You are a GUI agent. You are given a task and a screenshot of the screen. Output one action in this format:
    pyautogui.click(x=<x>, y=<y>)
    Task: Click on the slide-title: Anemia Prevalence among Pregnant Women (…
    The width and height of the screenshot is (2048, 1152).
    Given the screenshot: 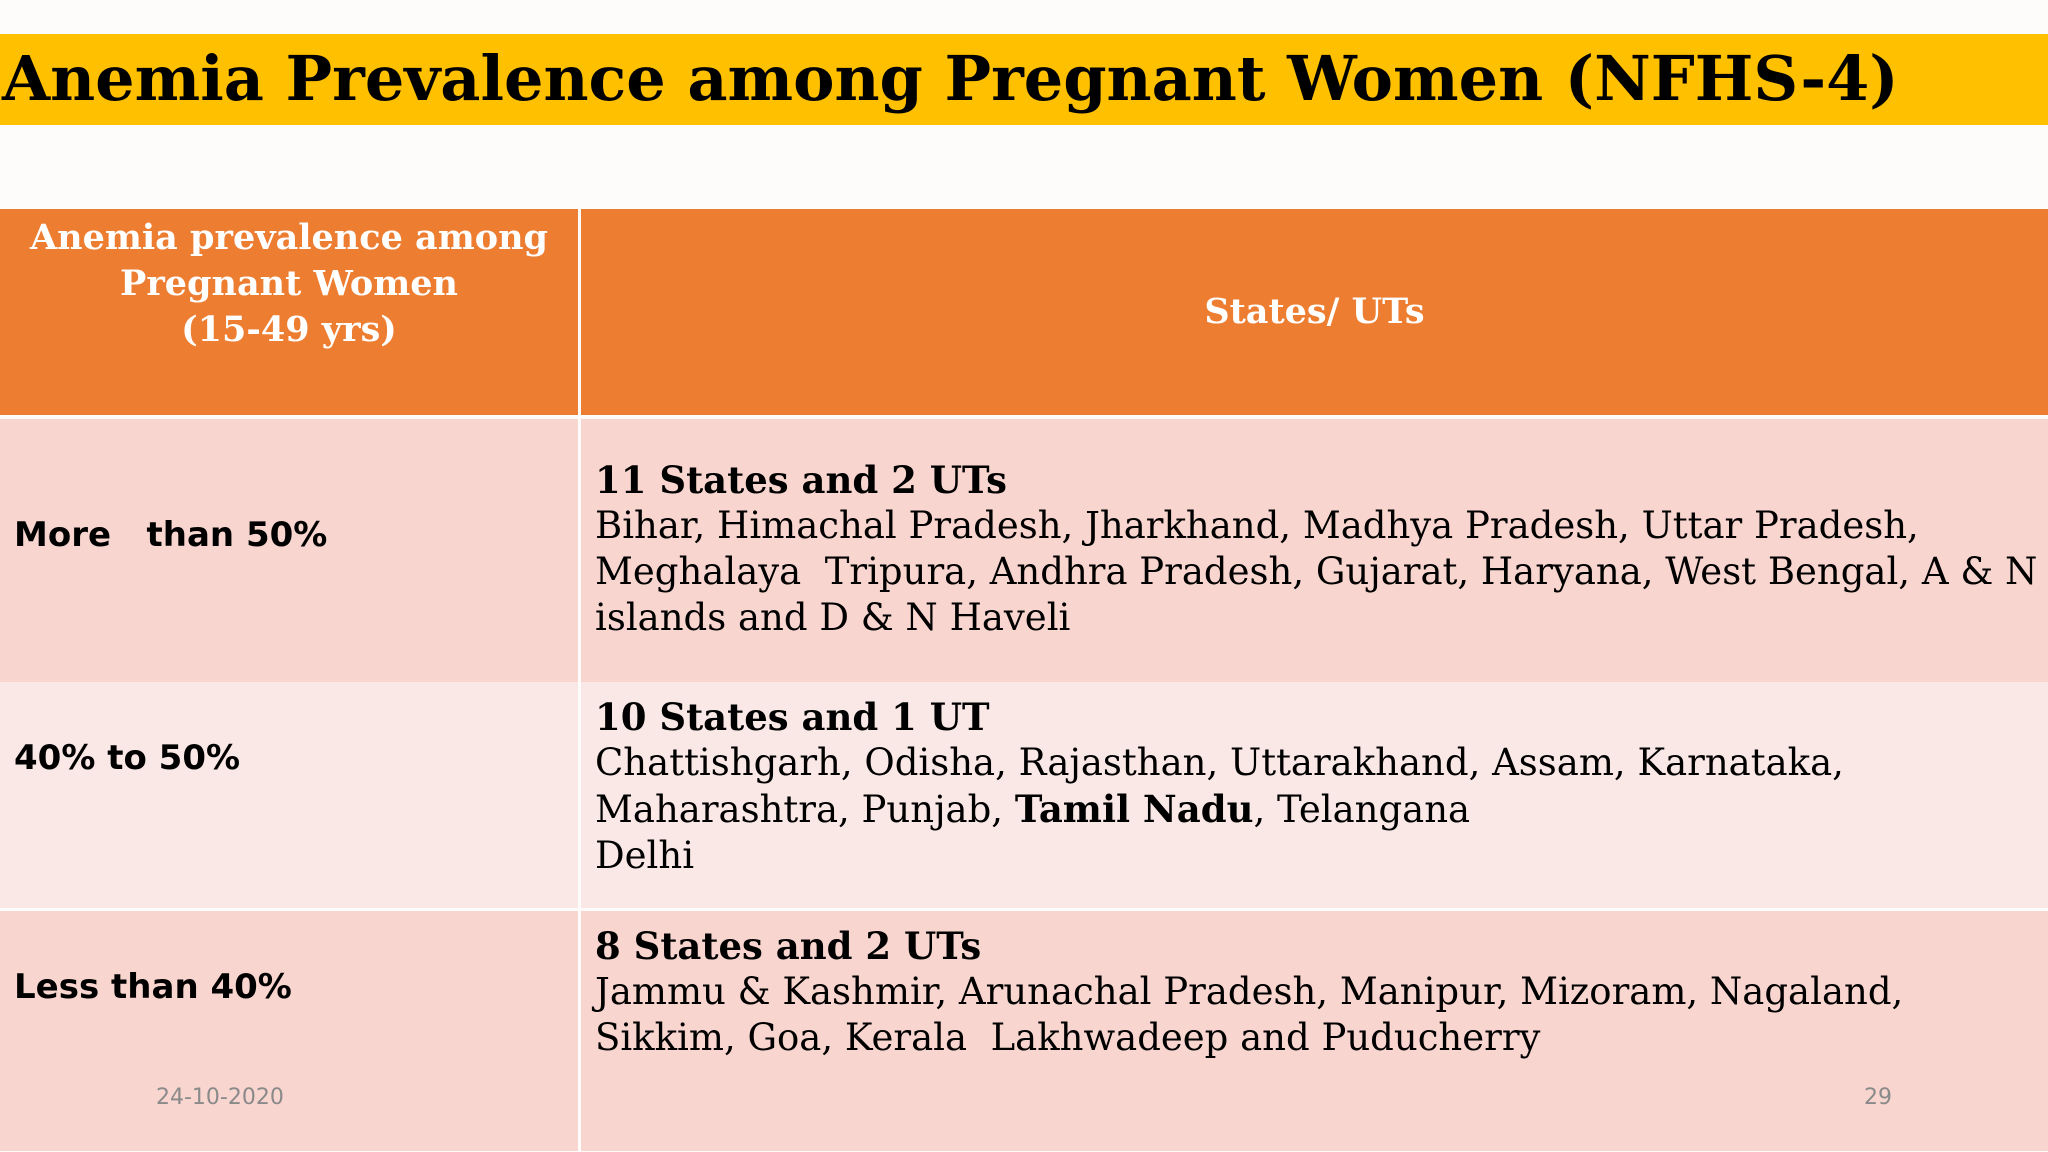 What is the action you would take?
    pyautogui.click(x=950, y=78)
    